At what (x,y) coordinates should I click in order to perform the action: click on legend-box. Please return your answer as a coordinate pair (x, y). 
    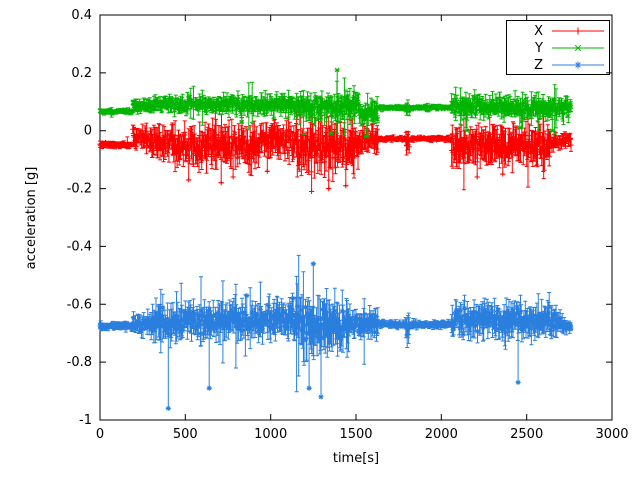
    Looking at the image, I should click on (558, 47).